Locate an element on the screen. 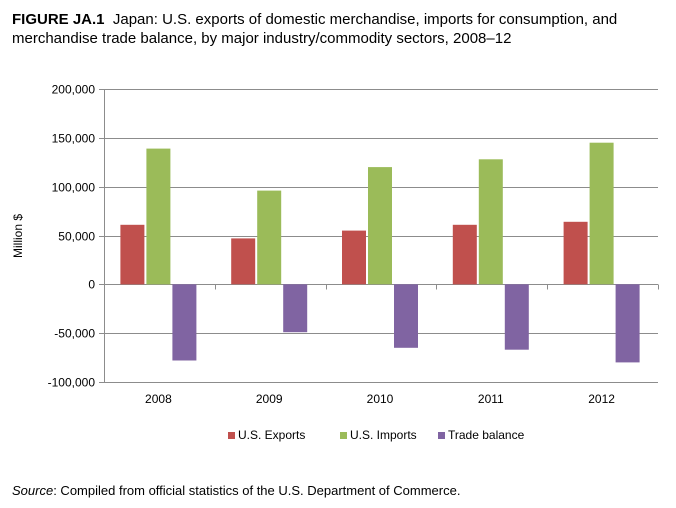  y-tick-label: 50,000 is located at coordinates (76, 237).